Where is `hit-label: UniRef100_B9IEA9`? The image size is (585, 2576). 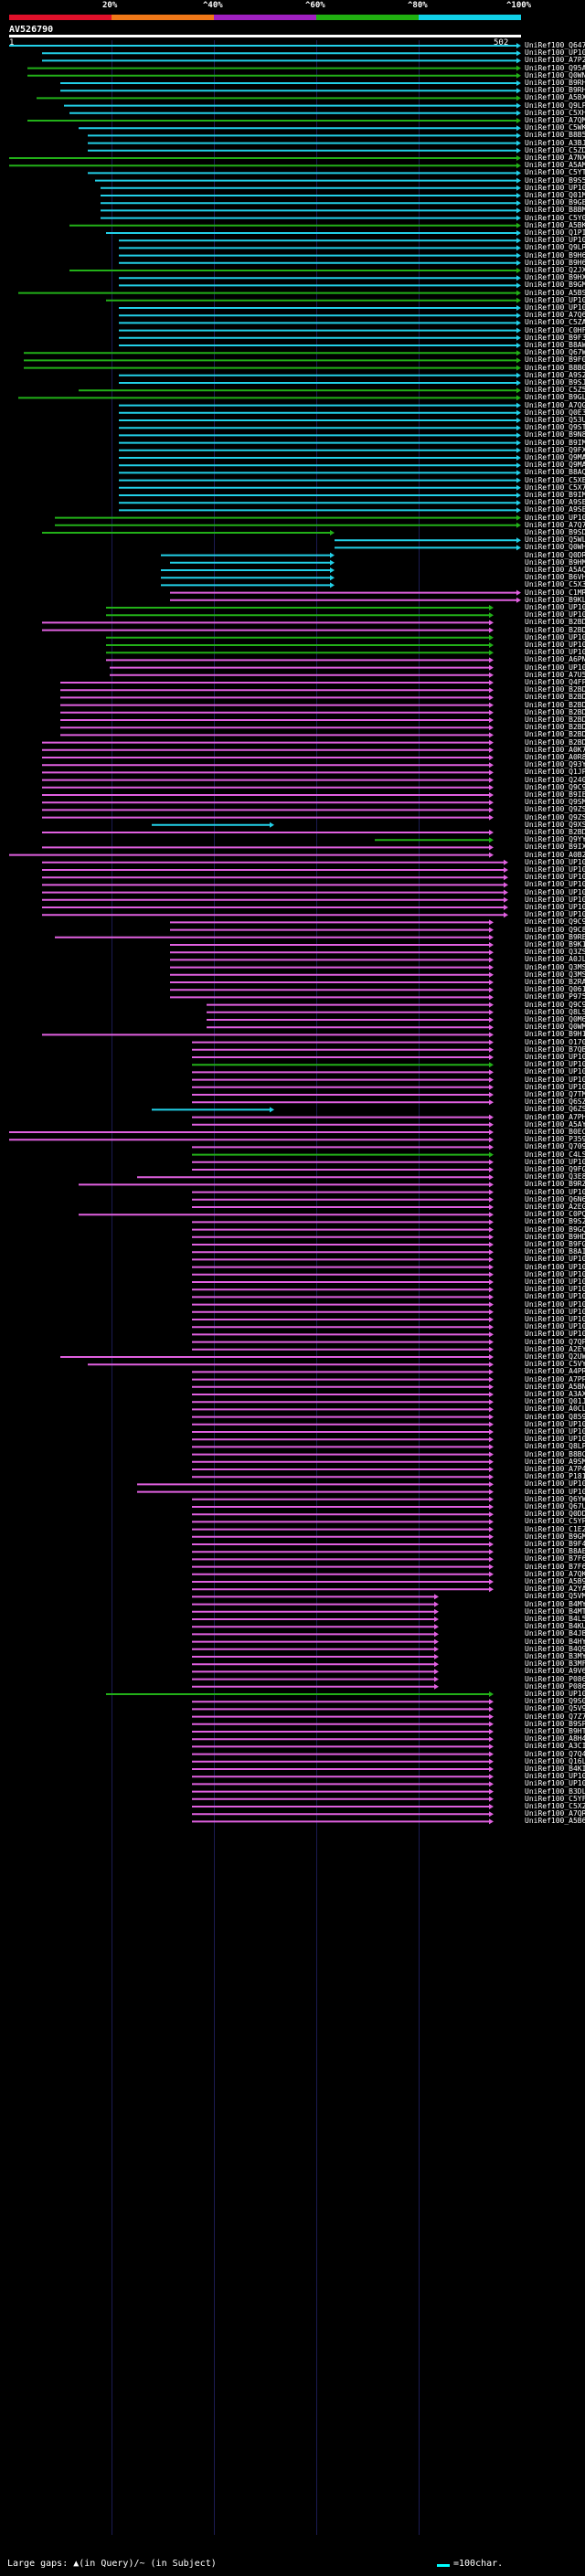 hit-label: UniRef100_B9IEA9 is located at coordinates (555, 794).